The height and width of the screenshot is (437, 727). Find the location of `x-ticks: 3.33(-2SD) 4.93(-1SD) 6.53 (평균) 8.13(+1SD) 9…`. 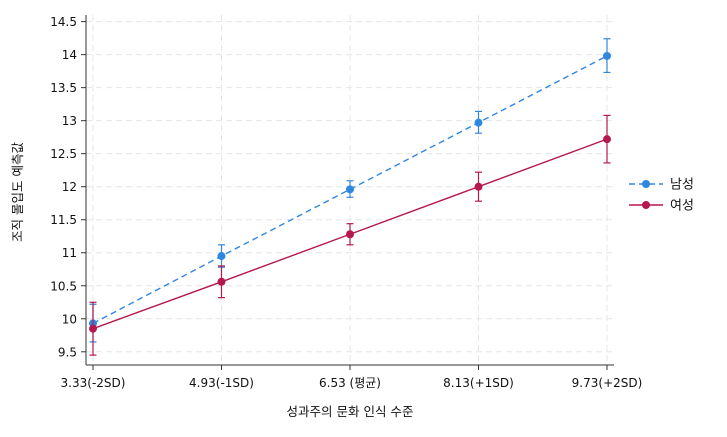

x-ticks: 3.33(-2SD) 4.93(-1SD) 6.53 (평균) 8.13(+1SD) 9… is located at coordinates (352, 377).